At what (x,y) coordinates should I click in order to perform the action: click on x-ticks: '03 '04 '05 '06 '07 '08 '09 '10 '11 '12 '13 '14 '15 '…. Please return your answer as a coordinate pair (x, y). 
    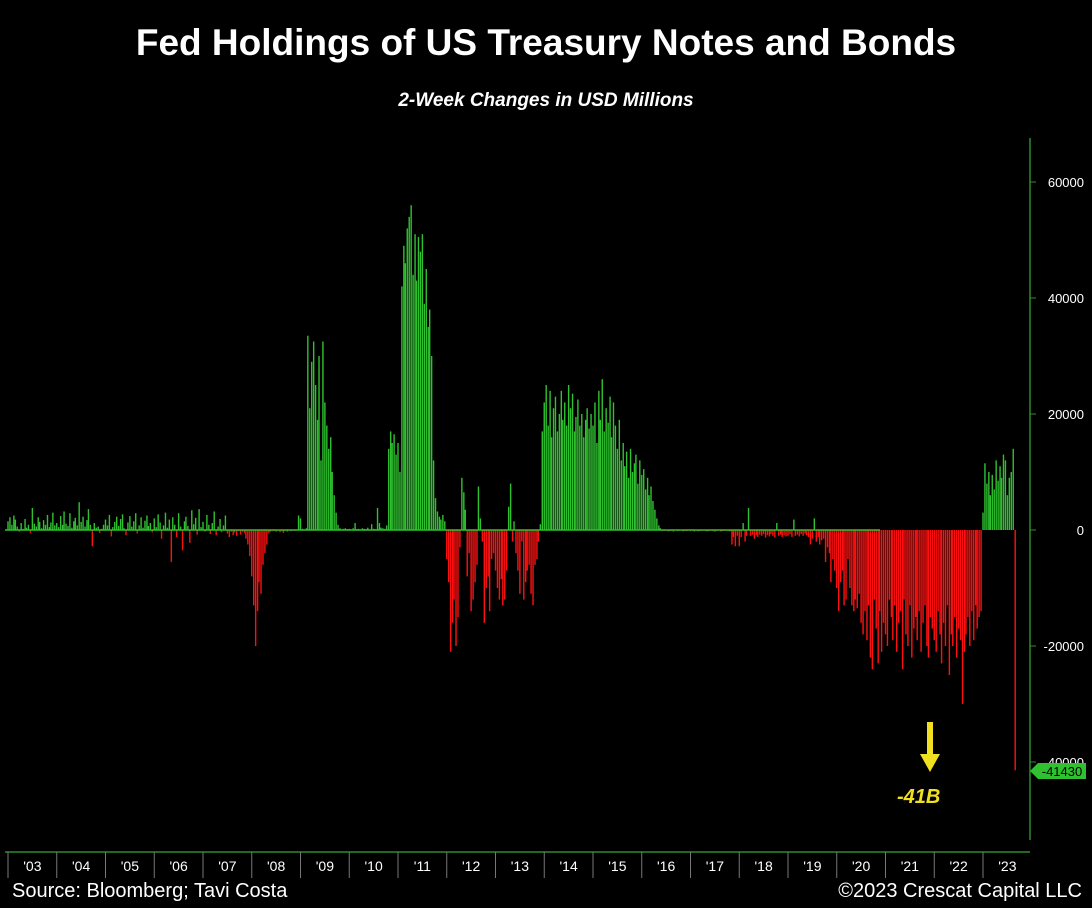
    Looking at the image, I should click on (512, 865).